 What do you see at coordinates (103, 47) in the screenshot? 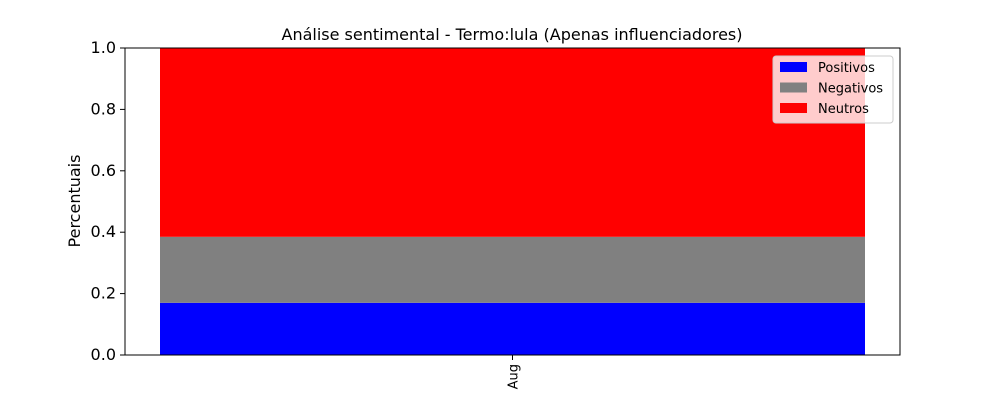
I see `y-tick-label: 1.0` at bounding box center [103, 47].